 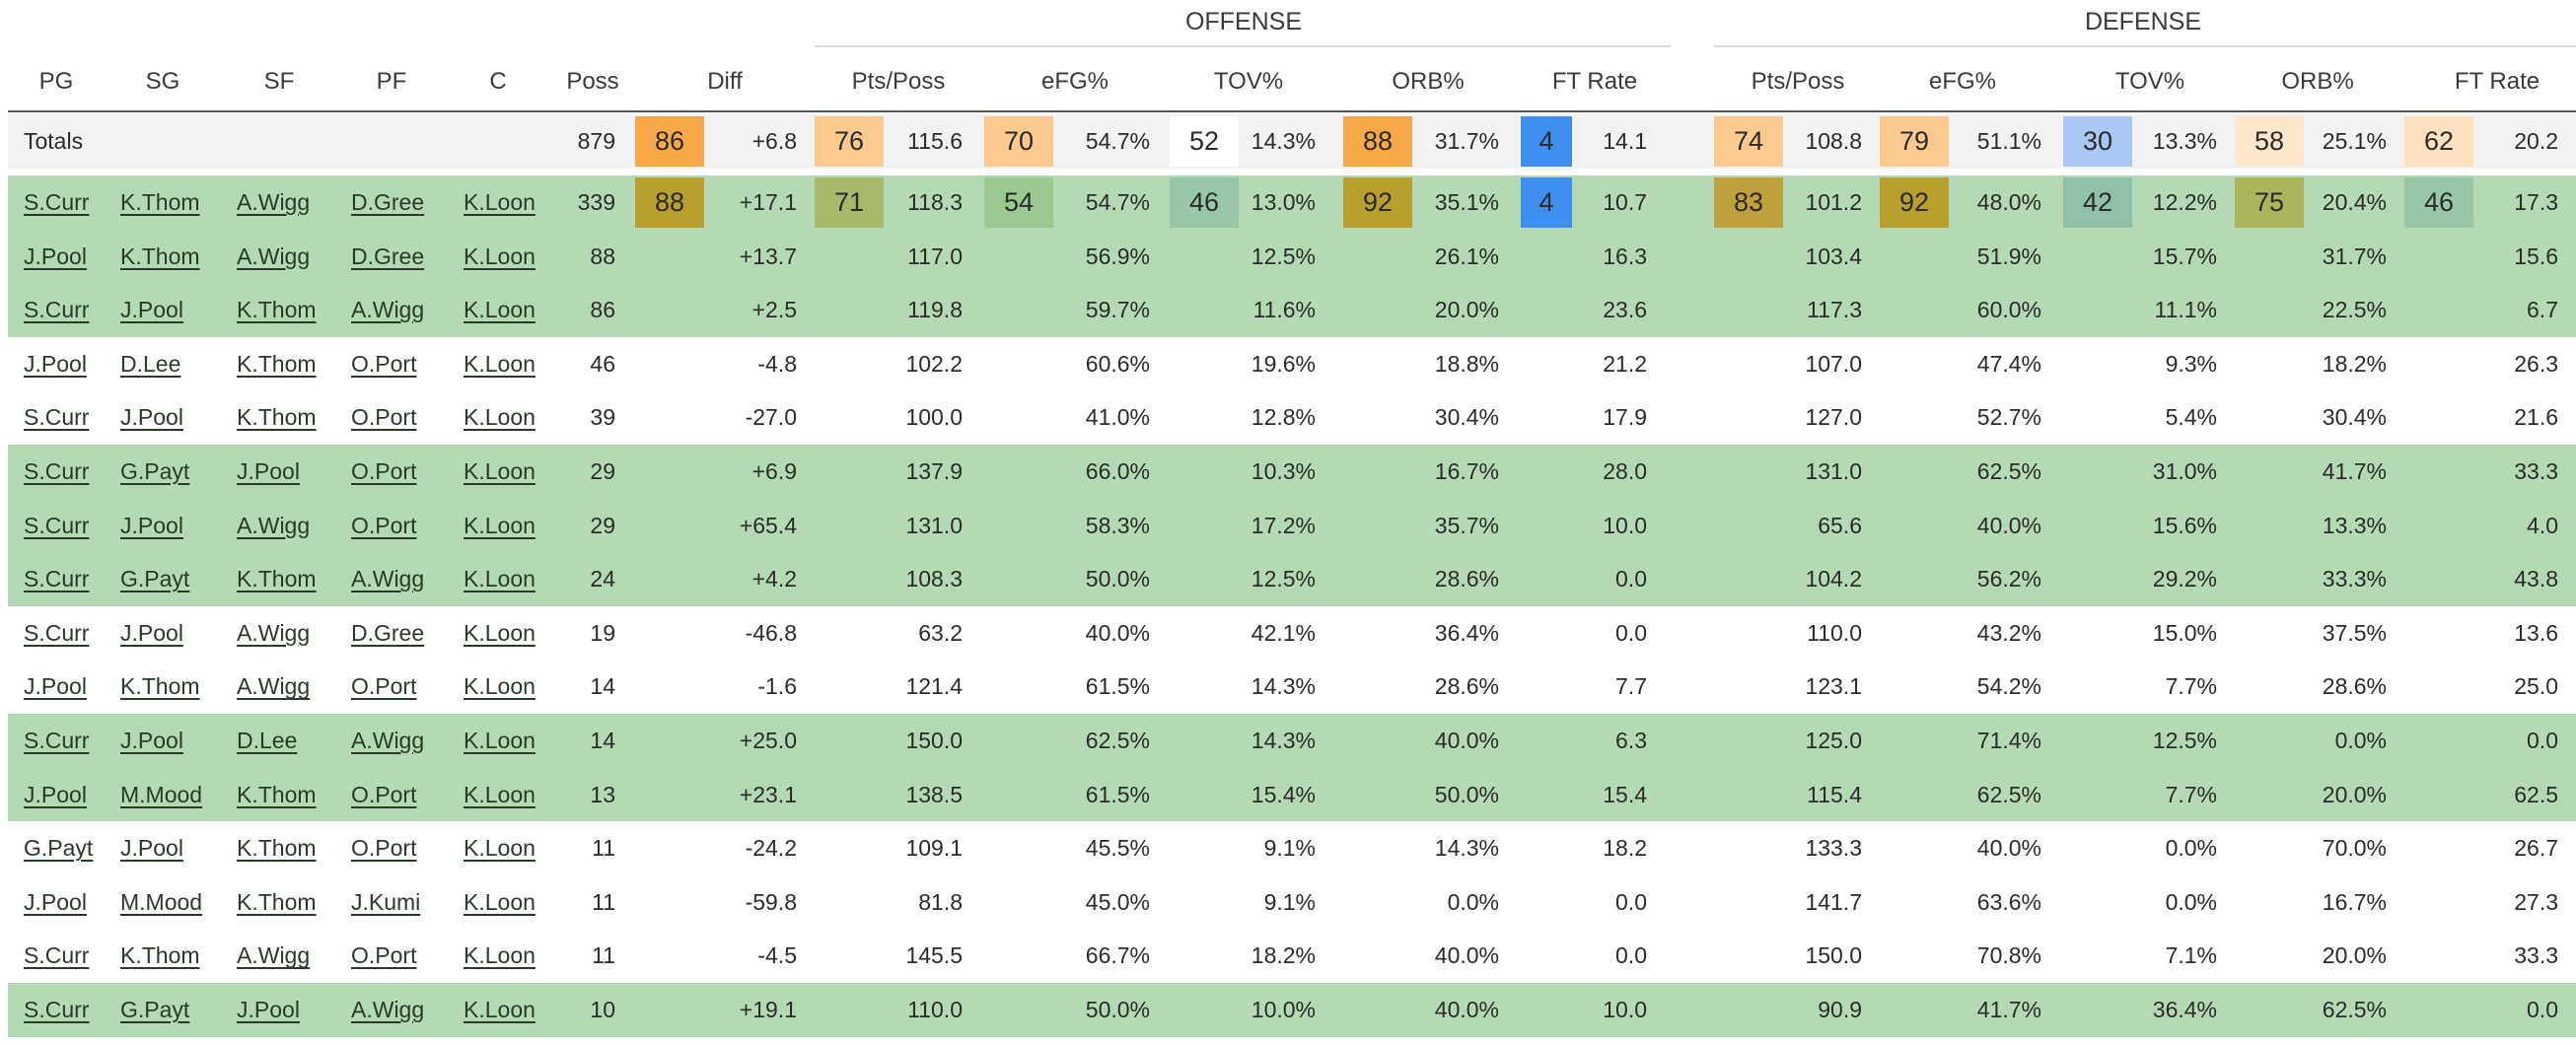 What do you see at coordinates (498, 81) in the screenshot?
I see `col-header-c: C` at bounding box center [498, 81].